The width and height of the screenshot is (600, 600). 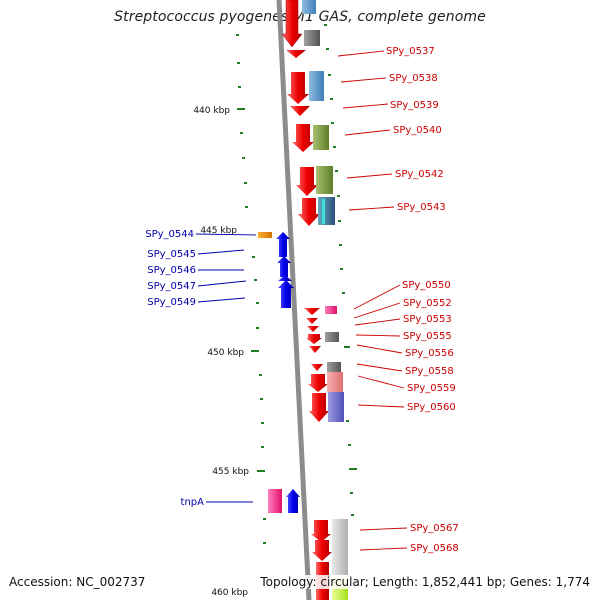 What do you see at coordinates (307, 181) in the screenshot?
I see `gene-spy0542` at bounding box center [307, 181].